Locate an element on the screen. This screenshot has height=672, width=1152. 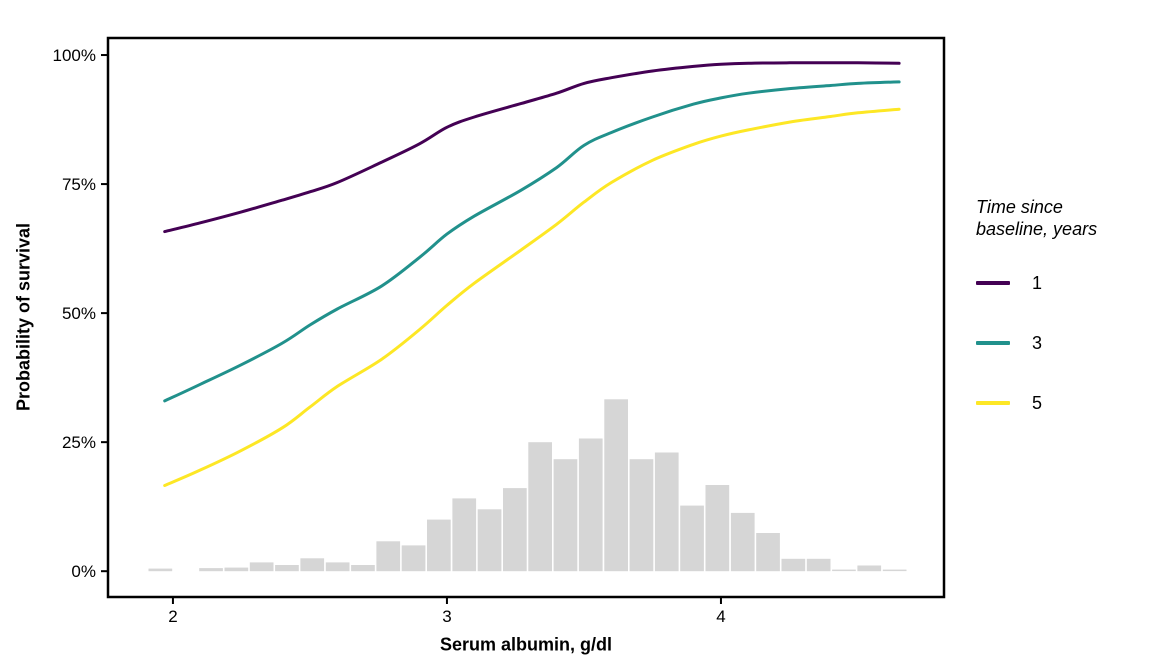
y-tick-label: 25% is located at coordinates (79, 442).